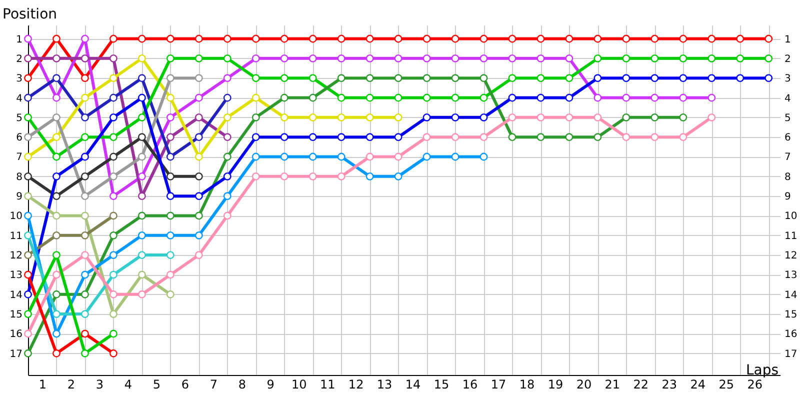 The width and height of the screenshot is (800, 400). Describe the element at coordinates (100, 385) in the screenshot. I see `x-tick-label: 3` at that location.